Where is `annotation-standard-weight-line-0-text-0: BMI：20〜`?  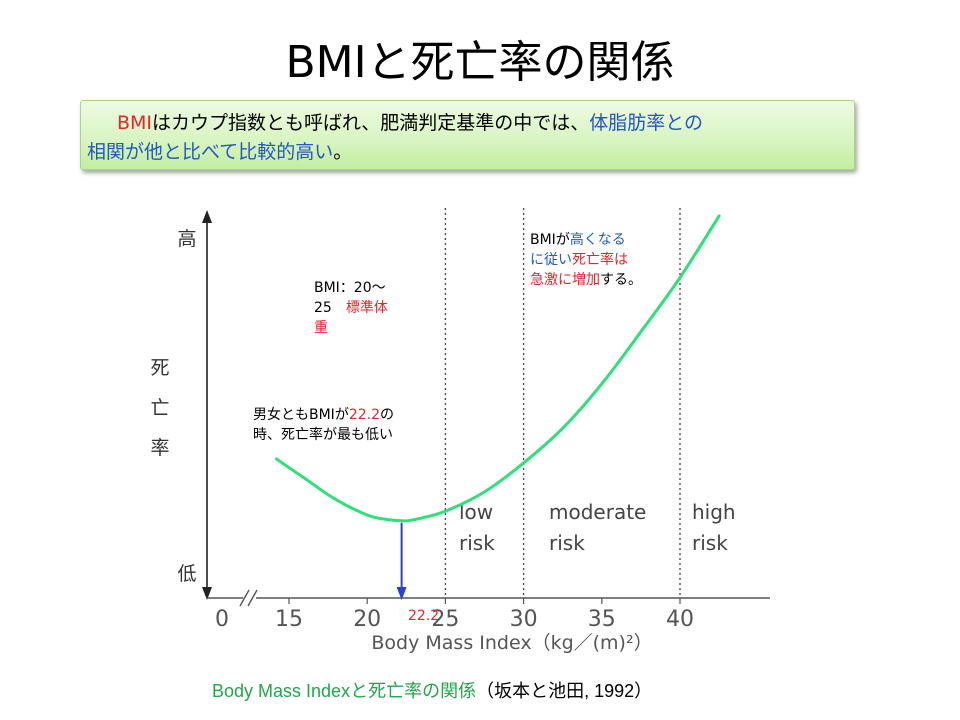
annotation-standard-weight-line-0-text-0: BMI：20〜 is located at coordinates (350, 288).